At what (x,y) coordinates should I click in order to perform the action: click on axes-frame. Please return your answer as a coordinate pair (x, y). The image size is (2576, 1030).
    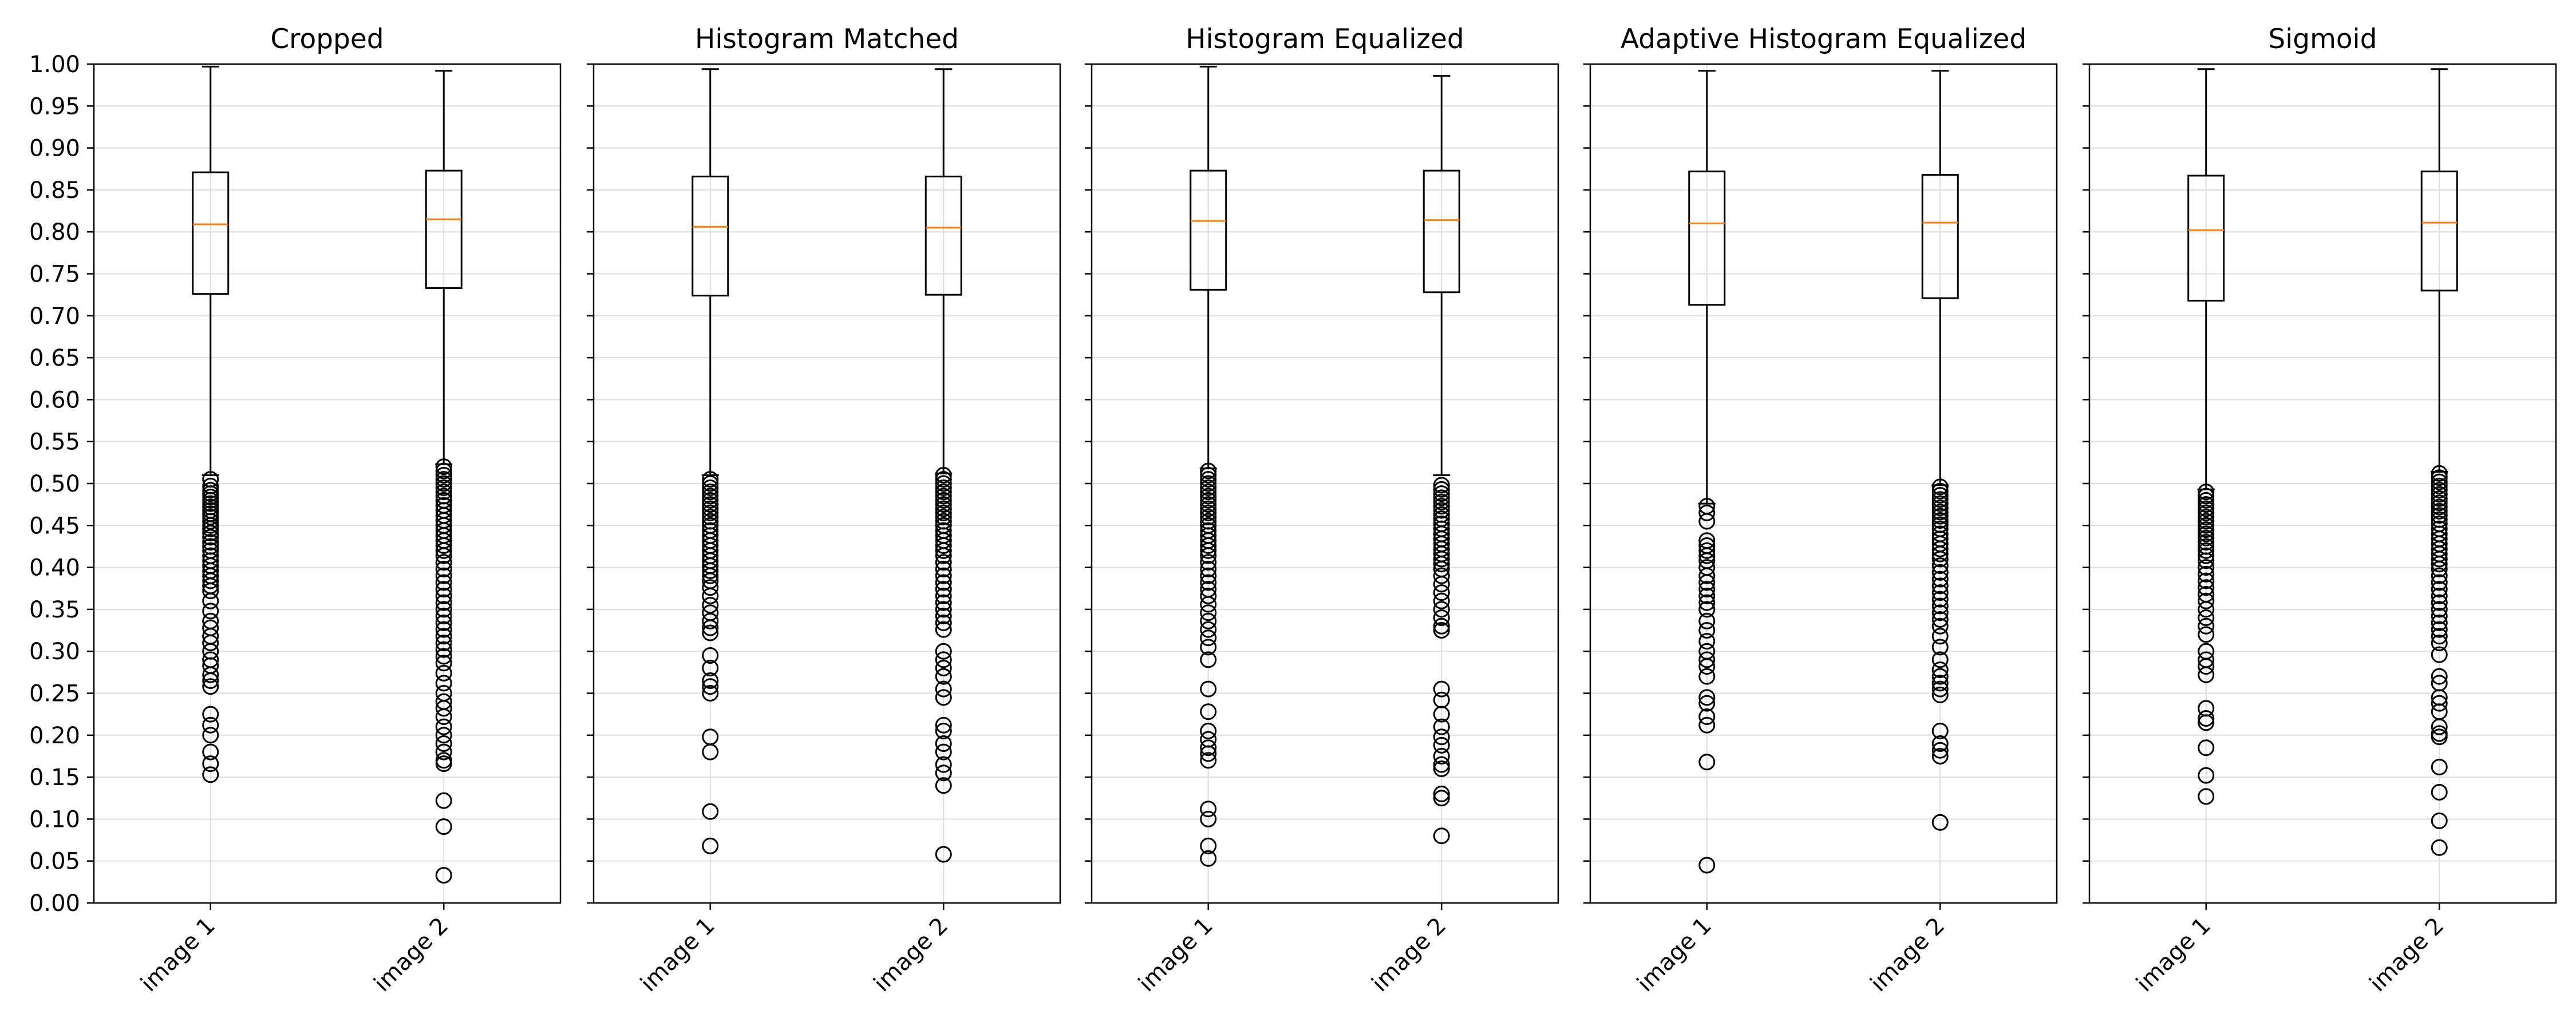
    Looking at the image, I should click on (2322, 483).